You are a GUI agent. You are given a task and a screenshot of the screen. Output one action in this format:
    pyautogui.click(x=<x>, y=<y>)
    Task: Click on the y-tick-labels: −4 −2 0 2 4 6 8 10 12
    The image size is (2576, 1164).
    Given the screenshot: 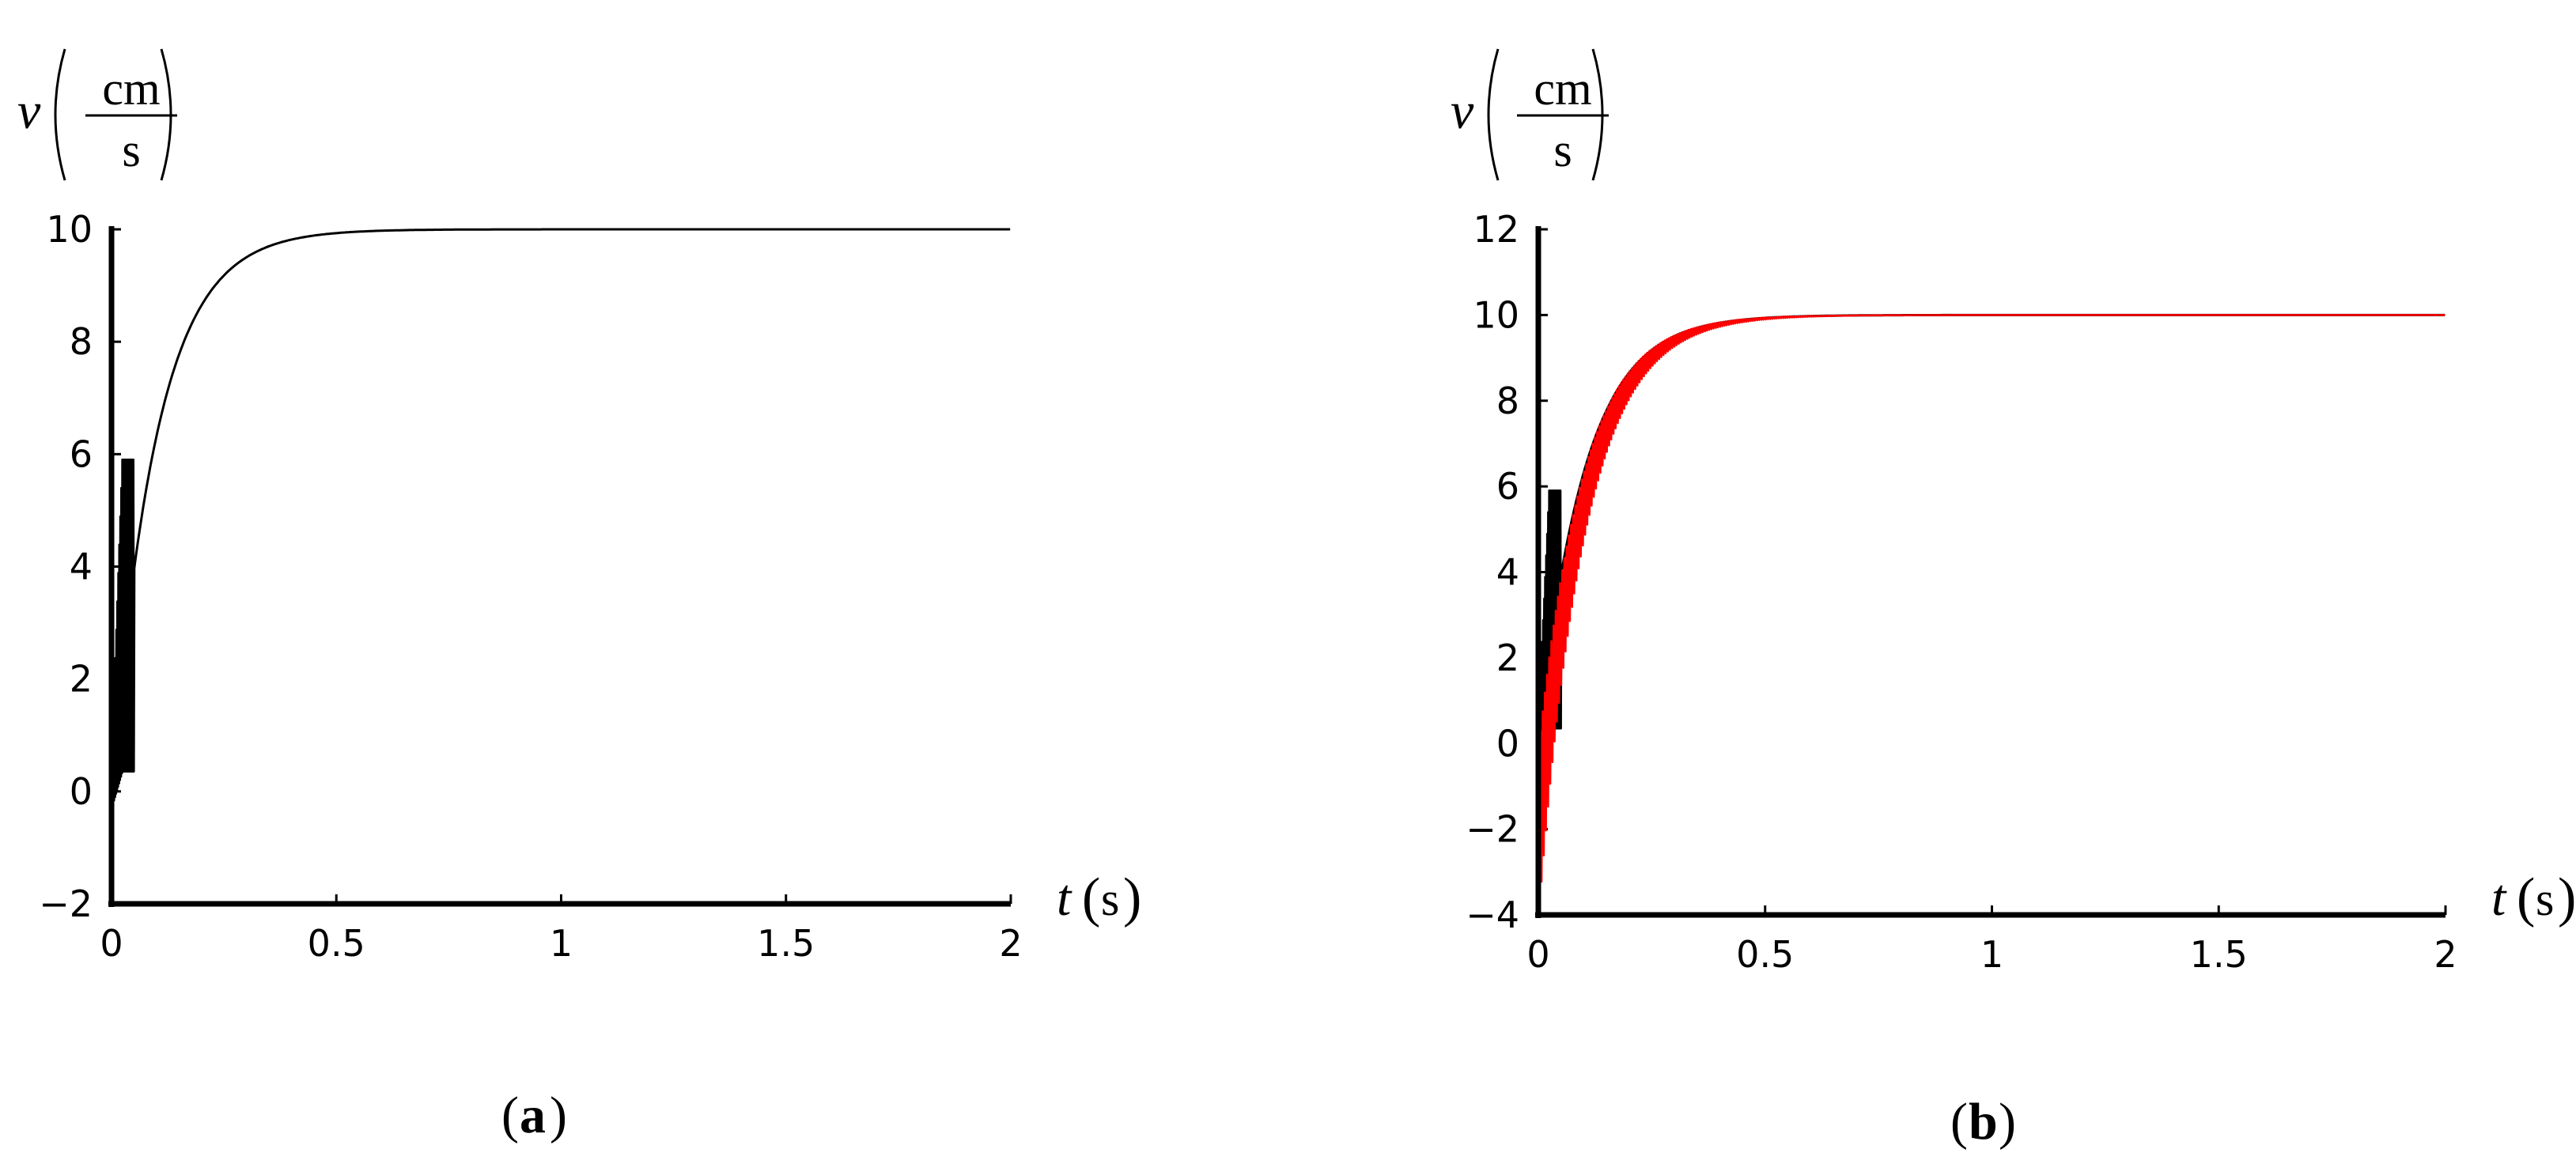 What is the action you would take?
    pyautogui.click(x=1493, y=572)
    